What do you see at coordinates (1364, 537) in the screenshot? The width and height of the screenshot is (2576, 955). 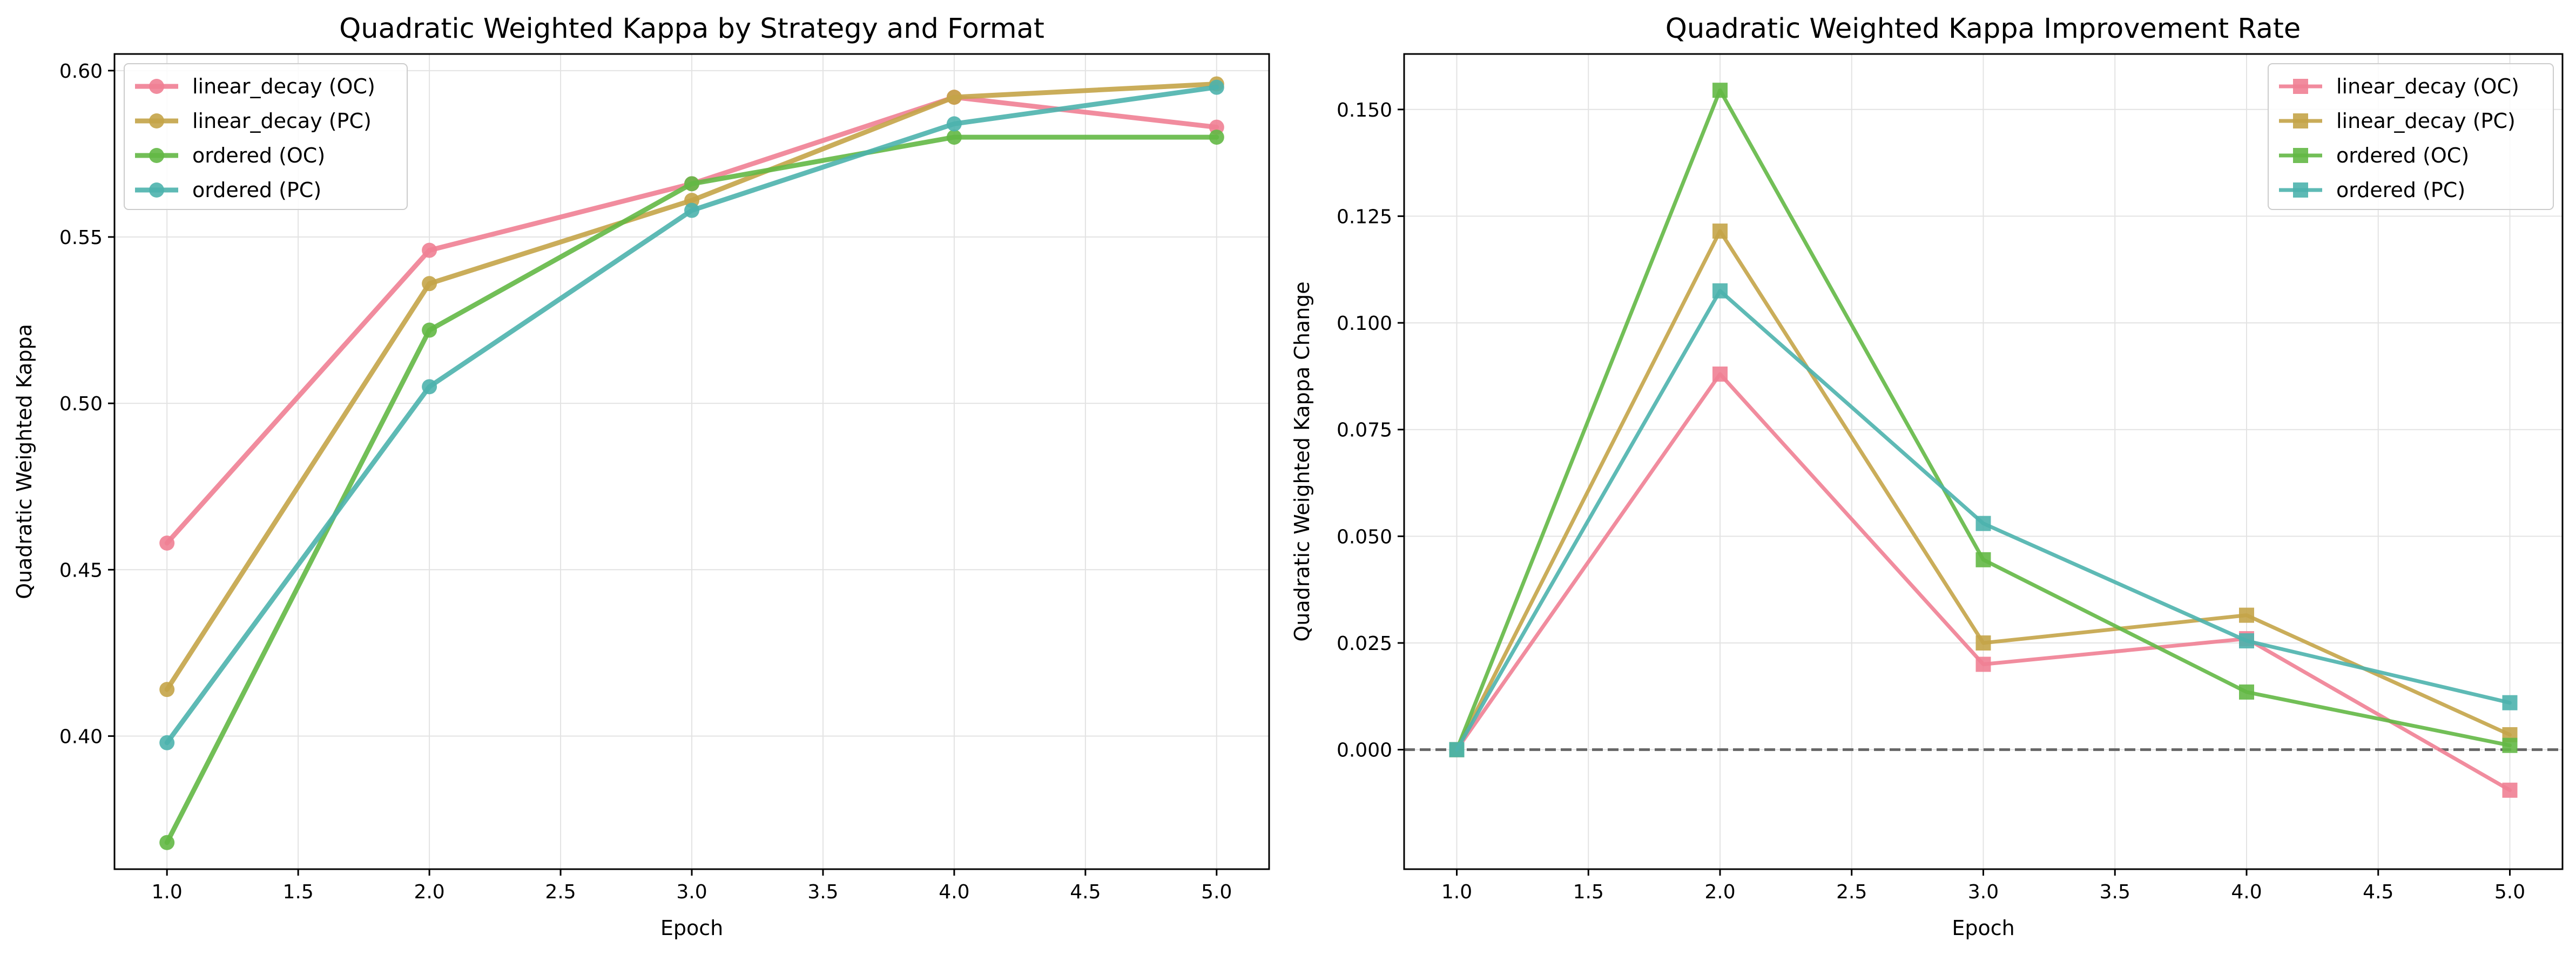 I see `y-tick-label: 0.050` at bounding box center [1364, 537].